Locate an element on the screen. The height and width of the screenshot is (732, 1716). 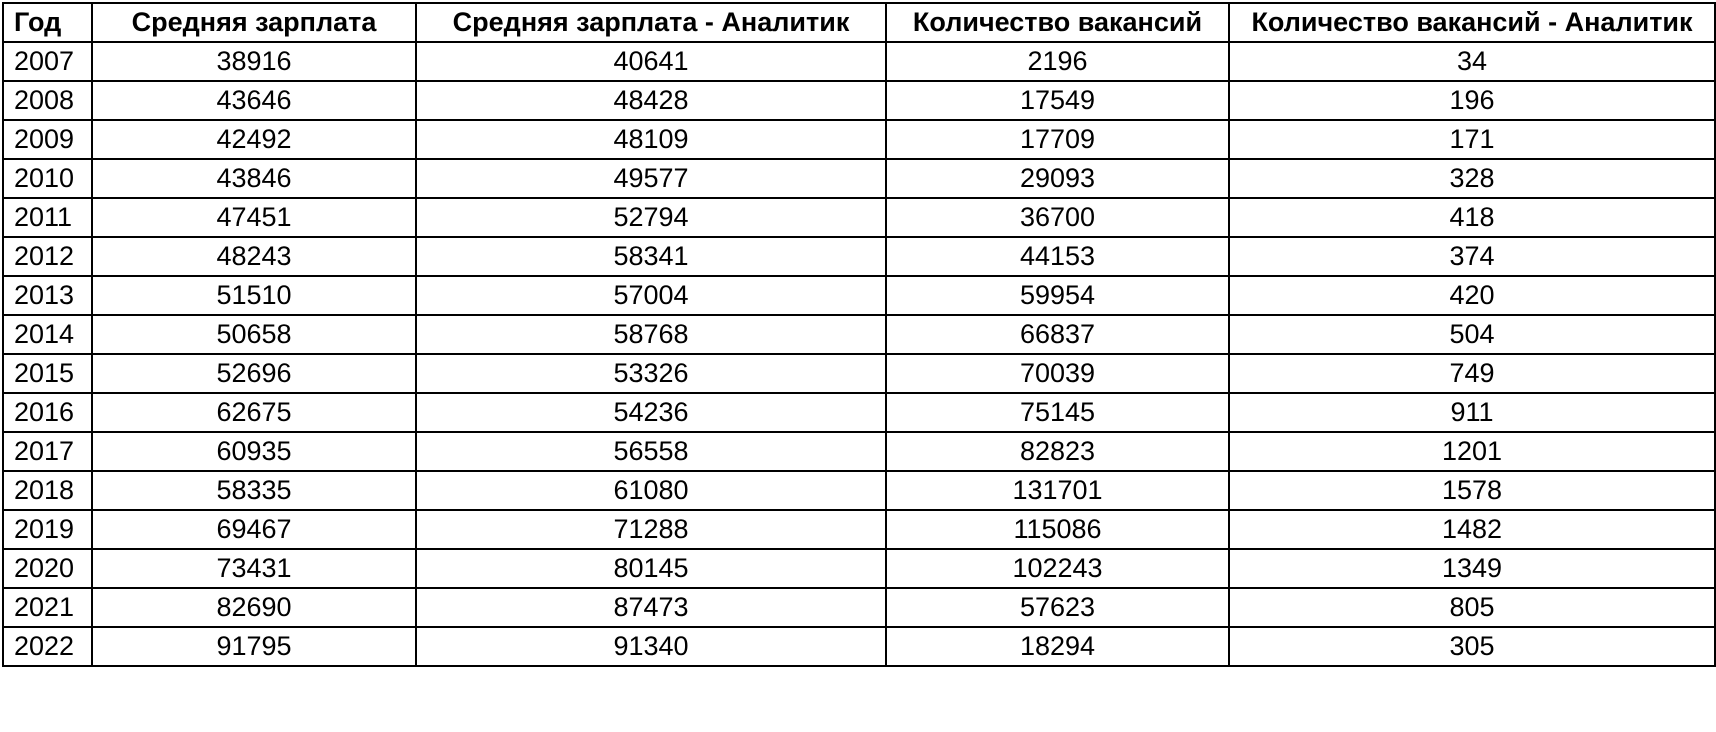
cell-vacancy-count: 66837 is located at coordinates (1057, 334).